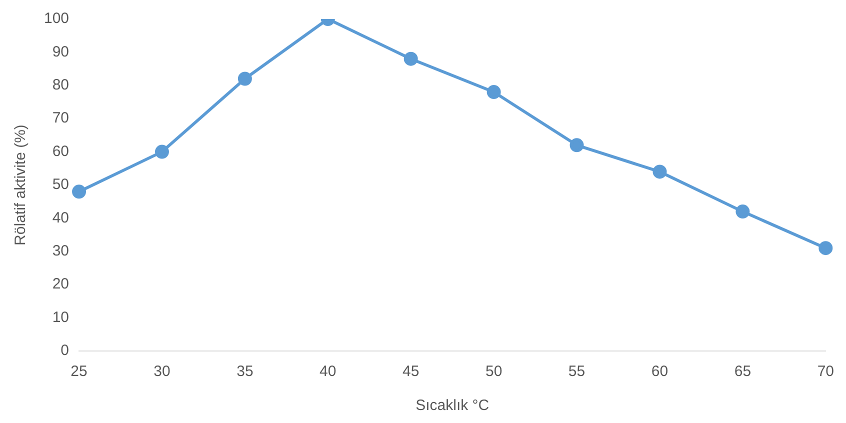 This screenshot has width=846, height=423. What do you see at coordinates (61, 317) in the screenshot?
I see `y-tick-label: 10` at bounding box center [61, 317].